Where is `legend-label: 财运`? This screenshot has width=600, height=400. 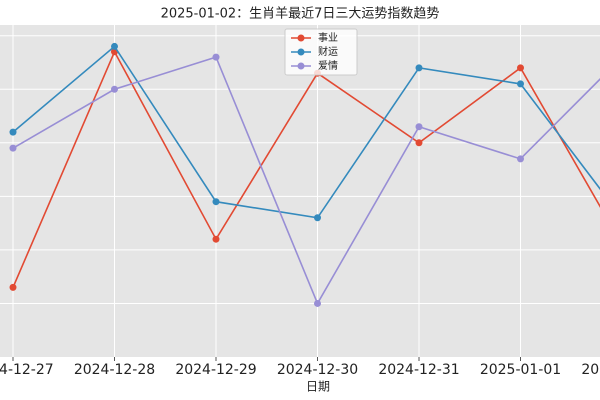
legend-label: 财运 is located at coordinates (328, 51).